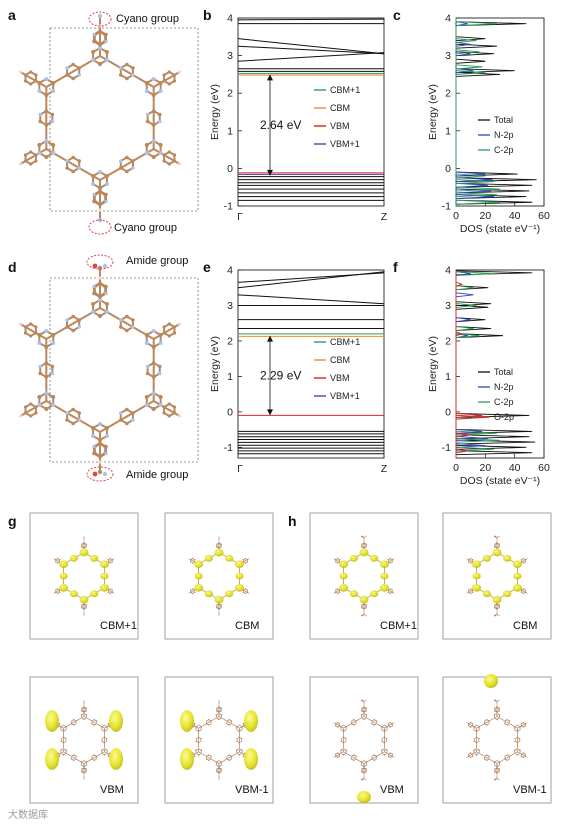 This screenshot has height=824, width=561. Describe the element at coordinates (230, 56) in the screenshot. I see `y-tick-label: 3` at that location.